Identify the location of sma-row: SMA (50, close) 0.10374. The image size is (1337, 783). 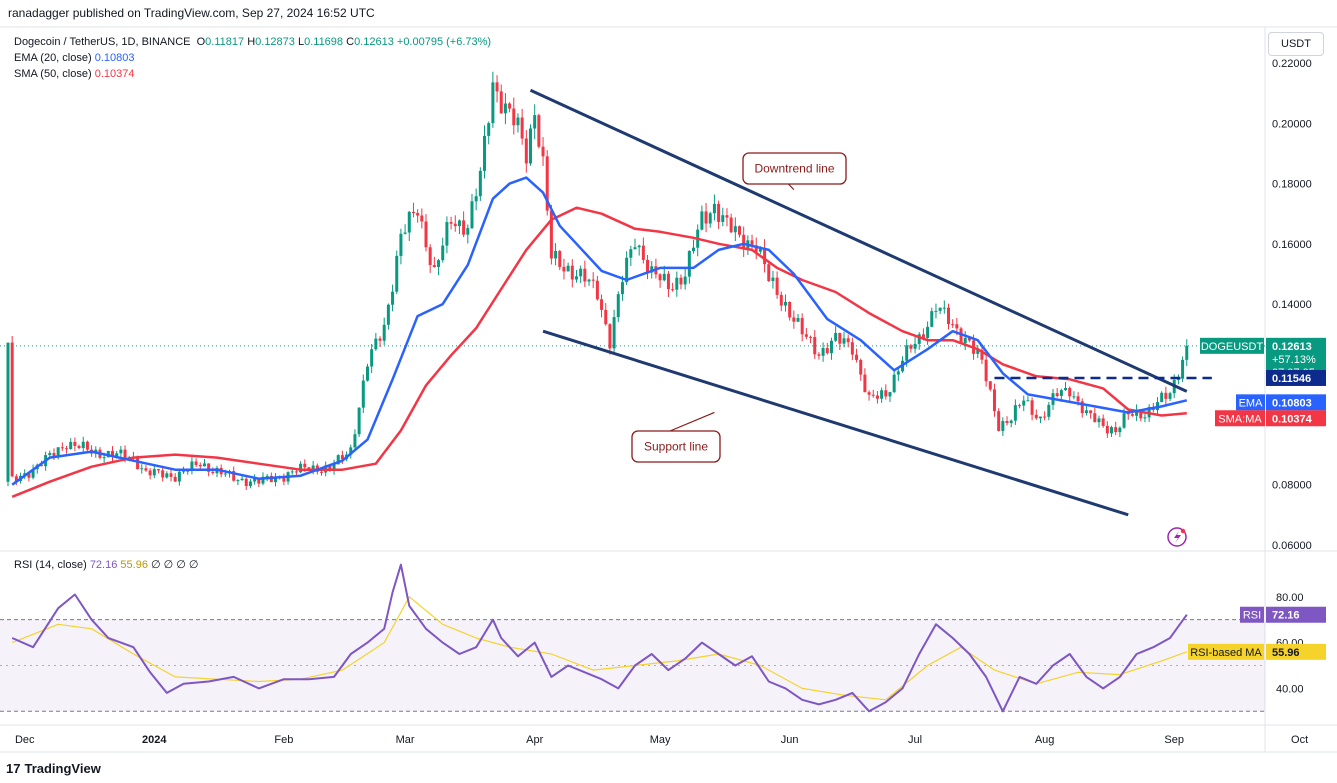
(252, 74).